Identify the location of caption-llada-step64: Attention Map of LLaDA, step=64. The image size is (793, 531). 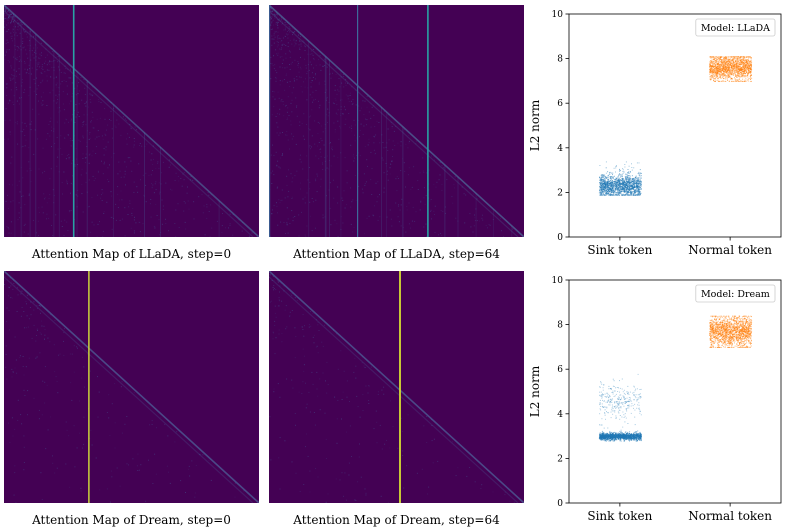
(396, 254).